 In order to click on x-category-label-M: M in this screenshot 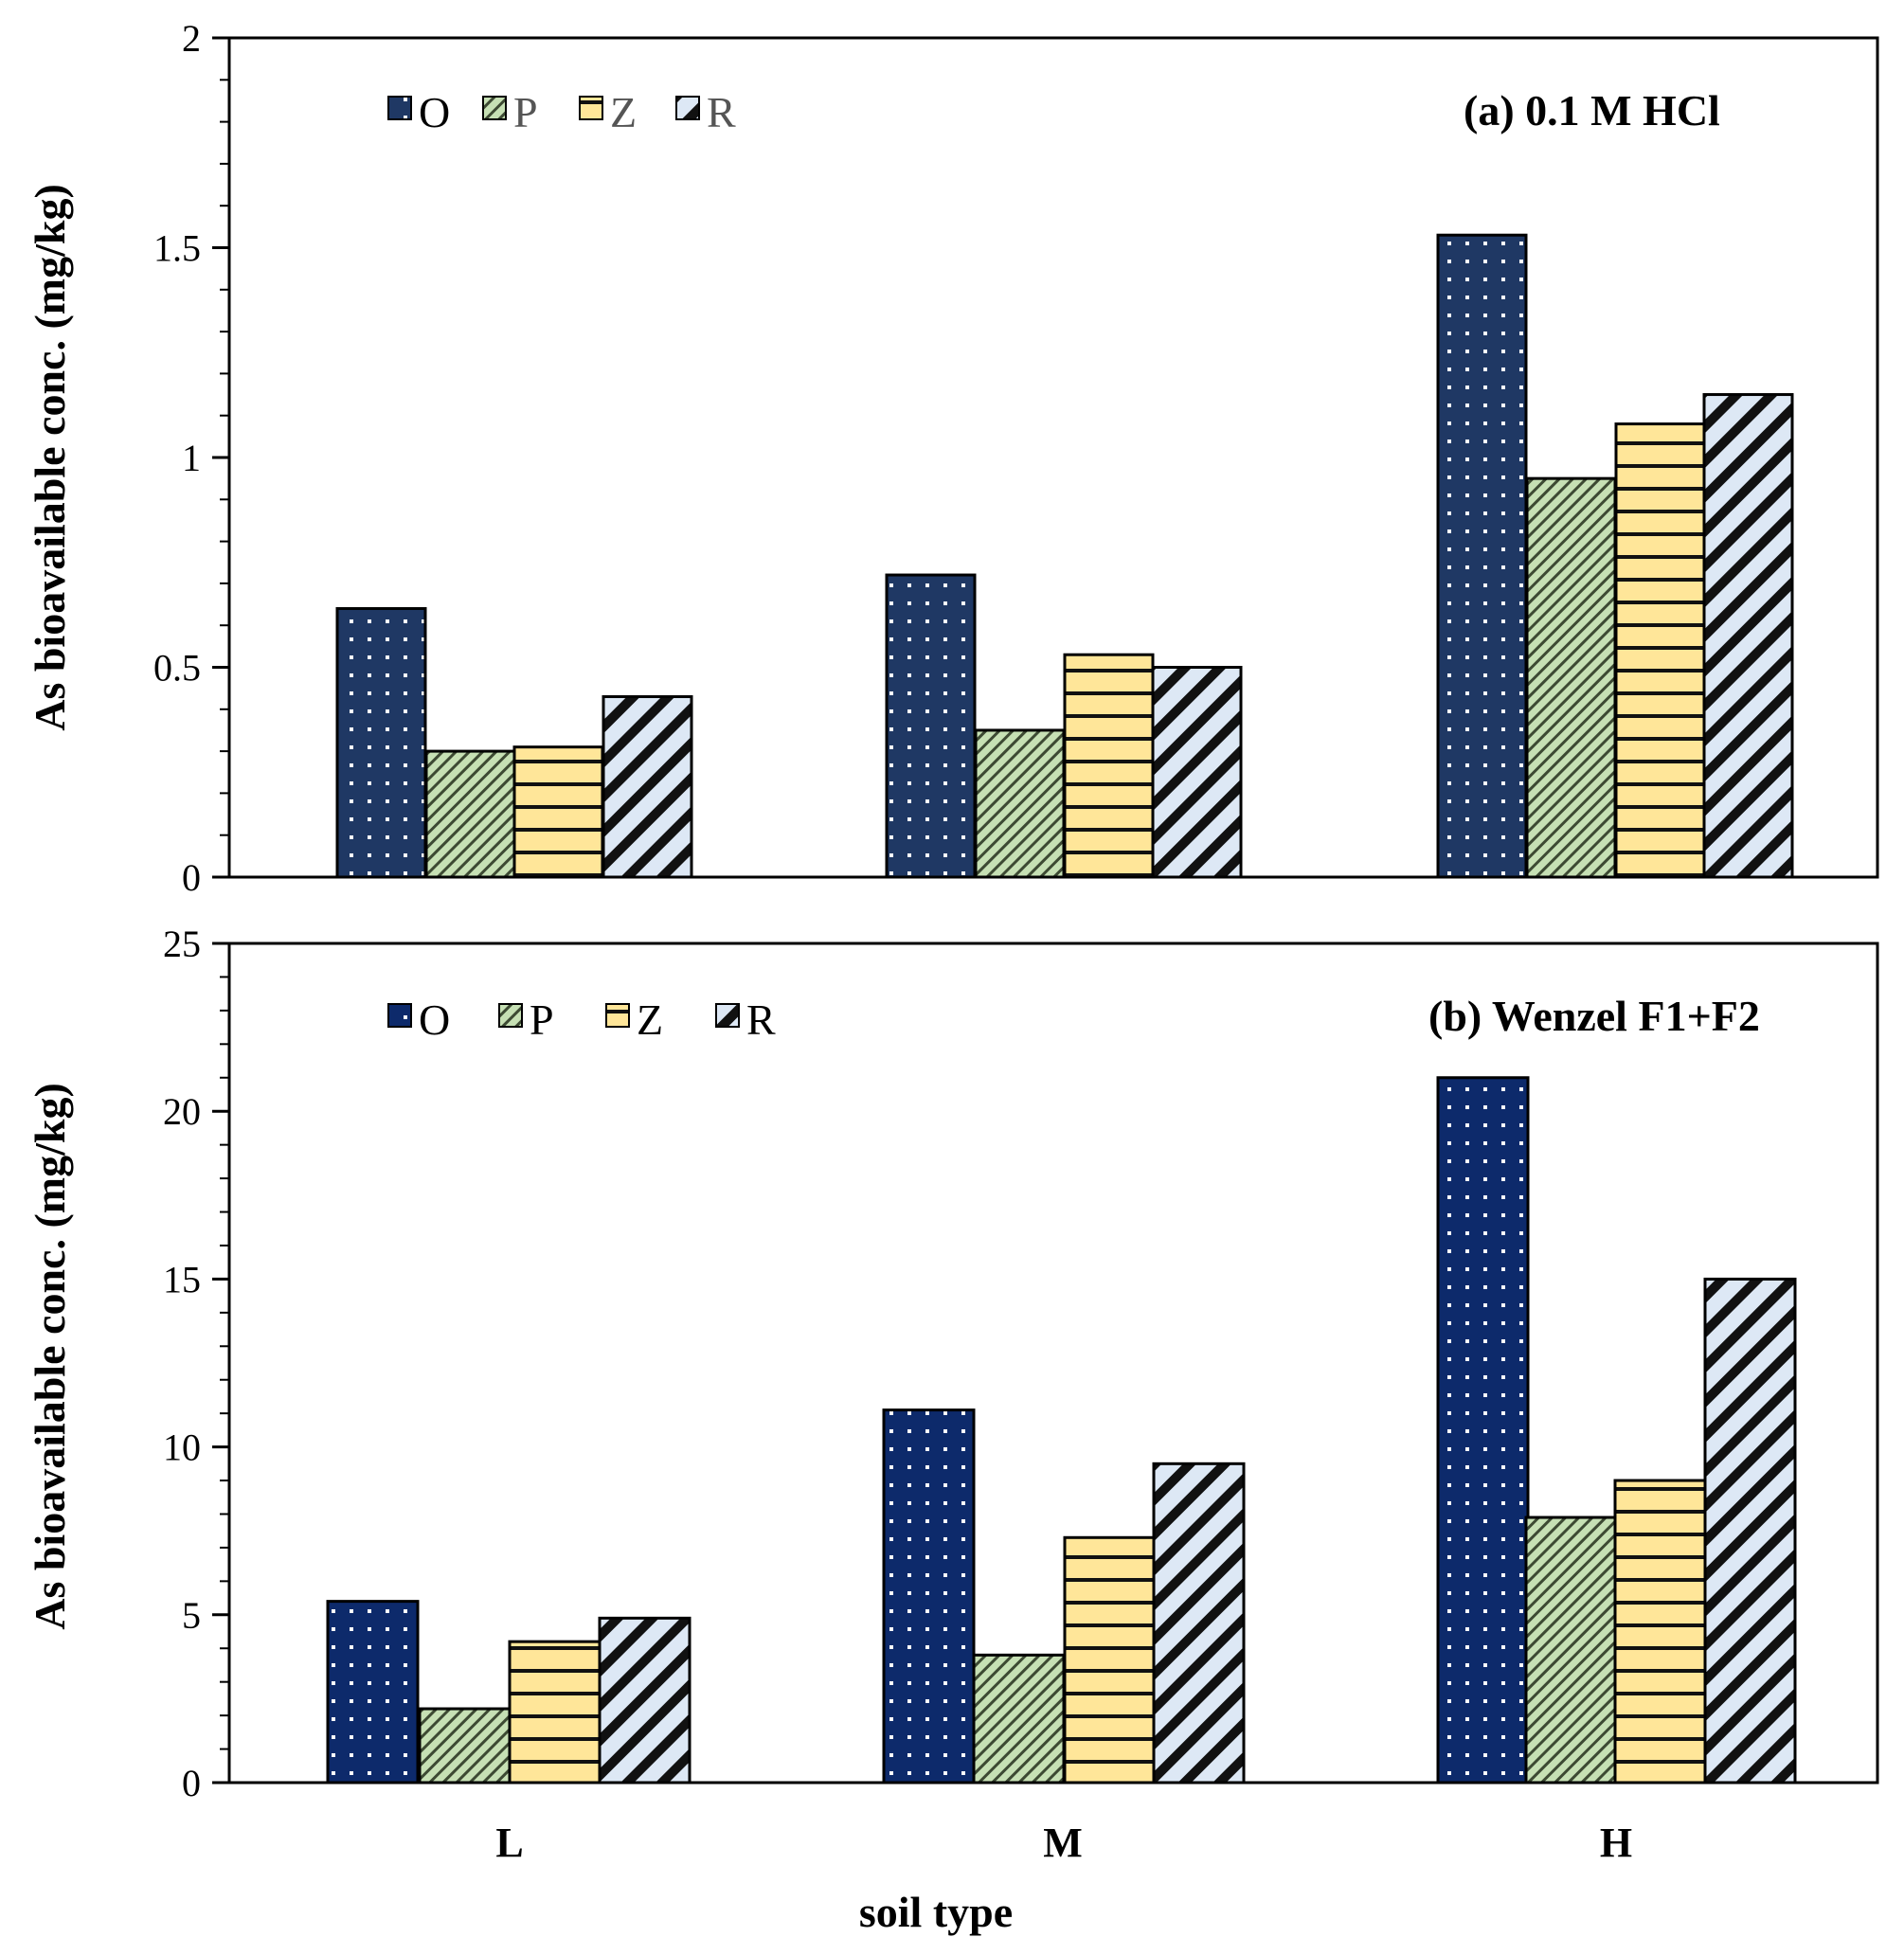, I will do `click(1063, 1843)`.